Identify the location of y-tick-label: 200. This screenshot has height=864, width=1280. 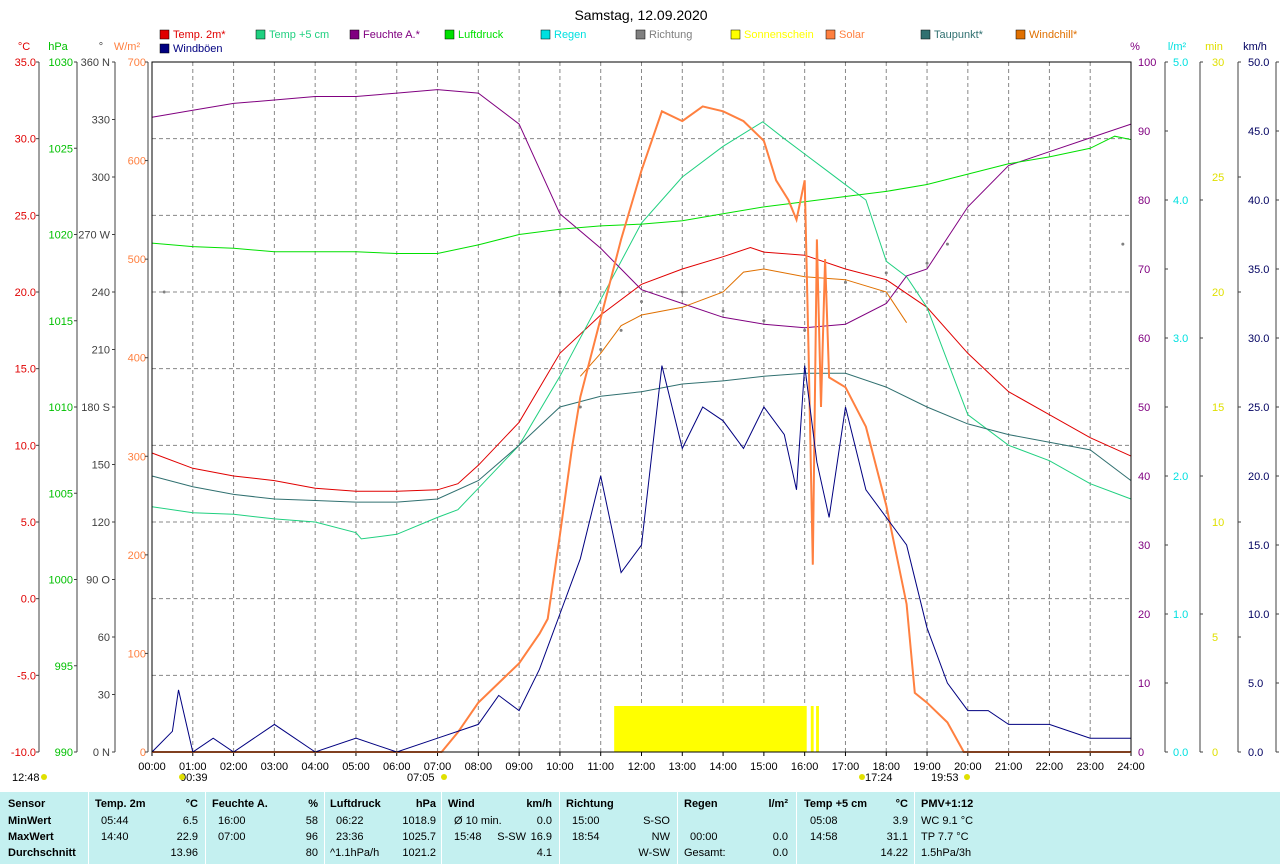
(137, 556).